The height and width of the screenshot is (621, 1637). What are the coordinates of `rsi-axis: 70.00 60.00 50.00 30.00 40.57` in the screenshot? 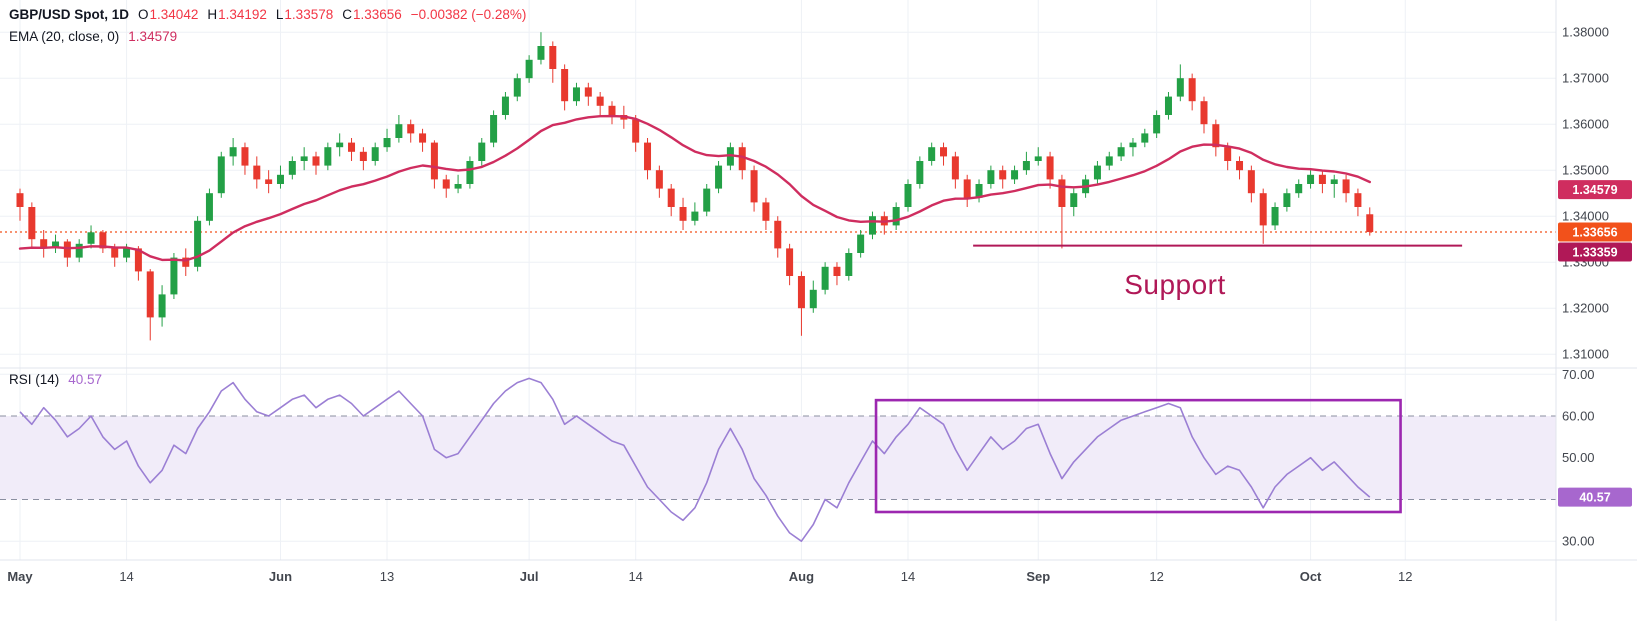 It's located at (1595, 458).